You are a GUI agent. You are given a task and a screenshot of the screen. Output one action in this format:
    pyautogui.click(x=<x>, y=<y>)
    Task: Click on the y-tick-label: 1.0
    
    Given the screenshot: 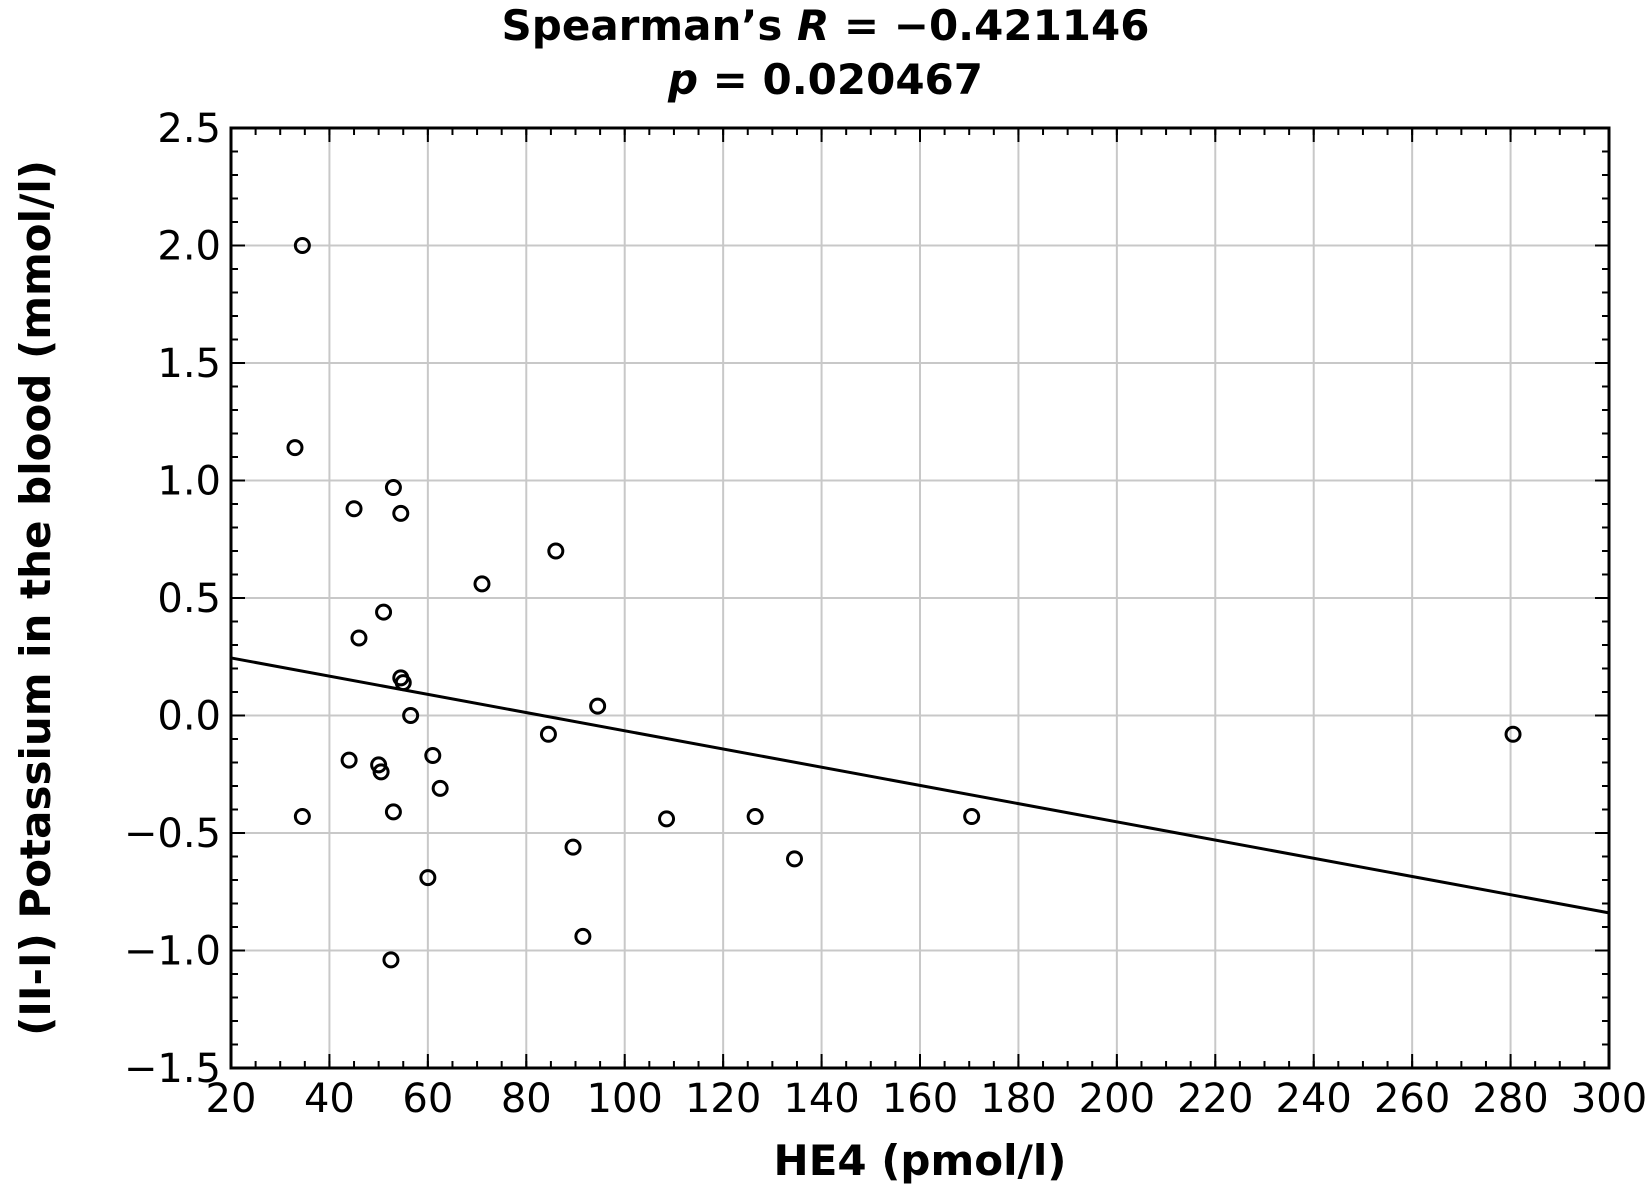 What is the action you would take?
    pyautogui.click(x=189, y=482)
    